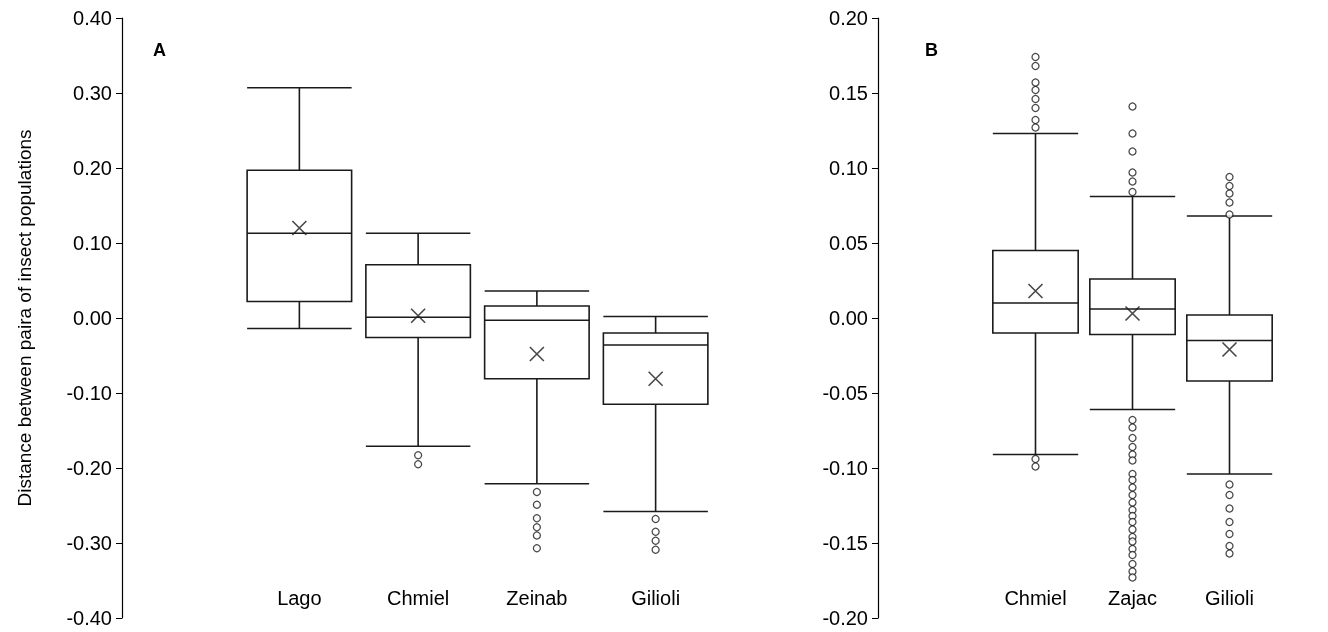  What do you see at coordinates (89, 618) in the screenshot?
I see `y-tick-label: -0.40` at bounding box center [89, 618].